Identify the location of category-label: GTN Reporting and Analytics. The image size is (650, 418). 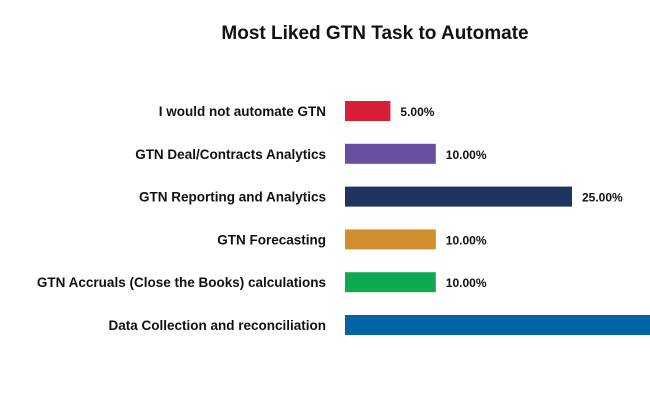
(232, 197).